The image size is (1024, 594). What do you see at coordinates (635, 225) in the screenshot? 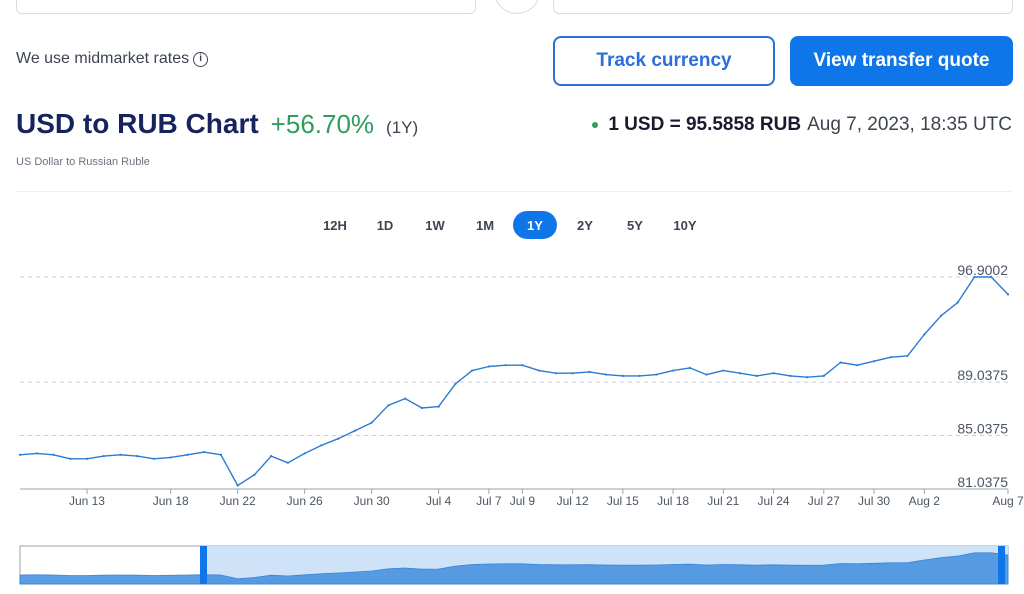
I see `range-5y: 5Y` at bounding box center [635, 225].